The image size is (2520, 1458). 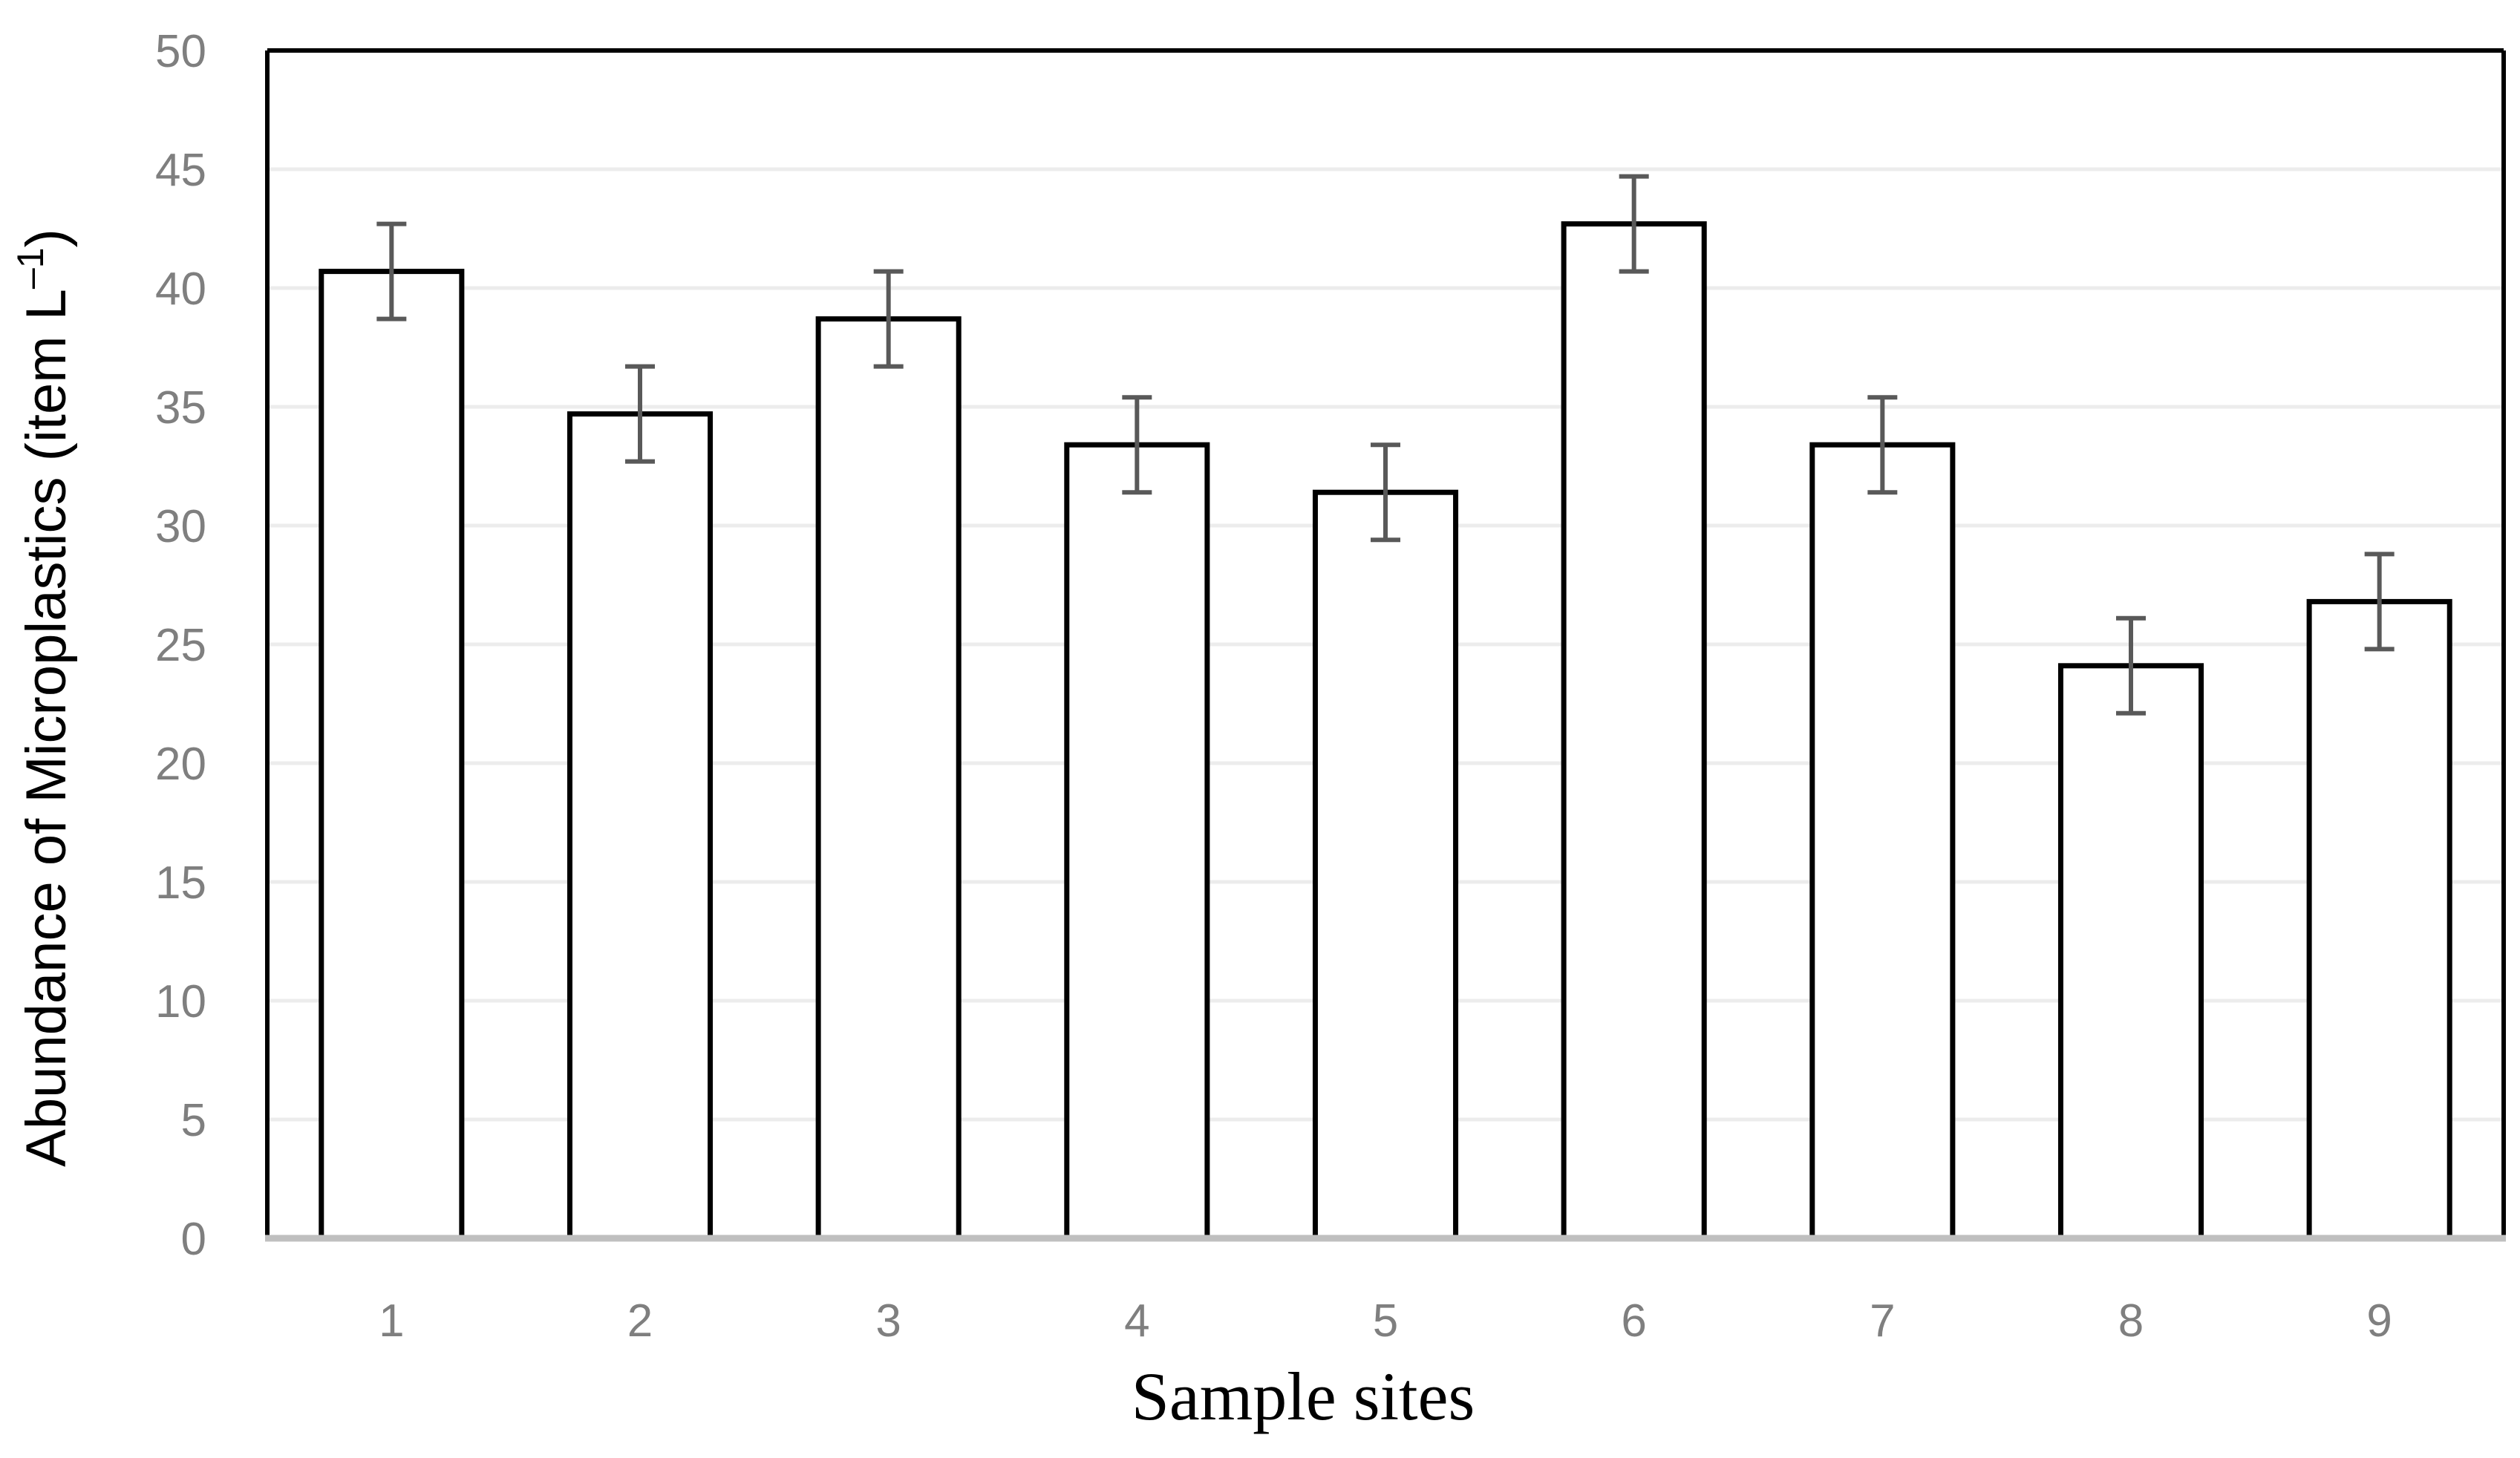 I want to click on y-tick-label-20: 20, so click(x=181, y=764).